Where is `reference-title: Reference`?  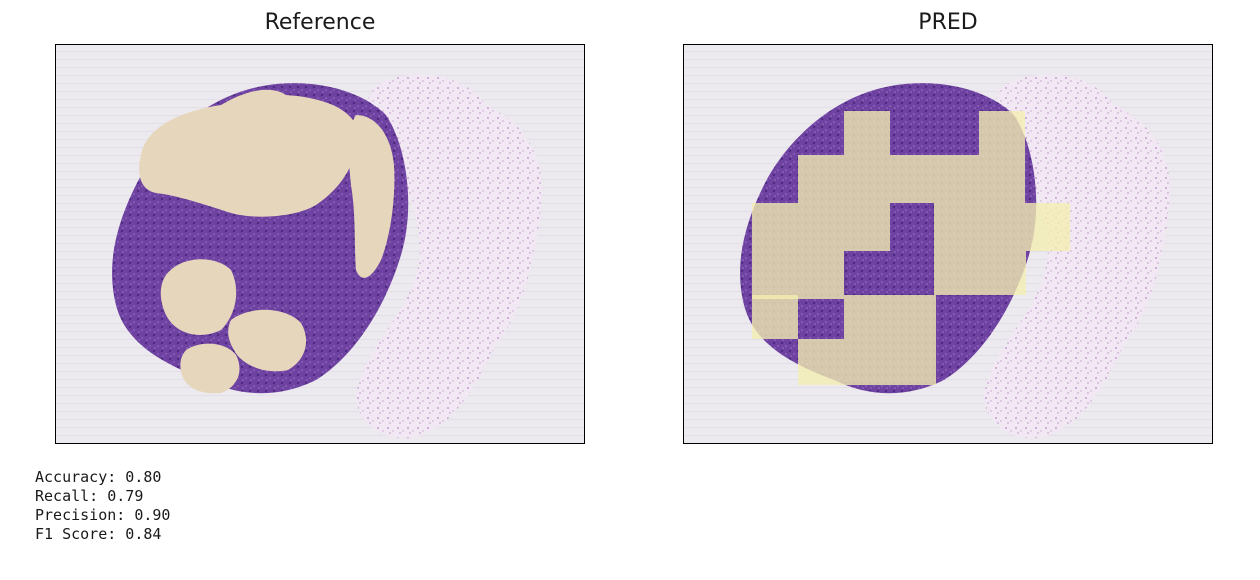 reference-title: Reference is located at coordinates (320, 22).